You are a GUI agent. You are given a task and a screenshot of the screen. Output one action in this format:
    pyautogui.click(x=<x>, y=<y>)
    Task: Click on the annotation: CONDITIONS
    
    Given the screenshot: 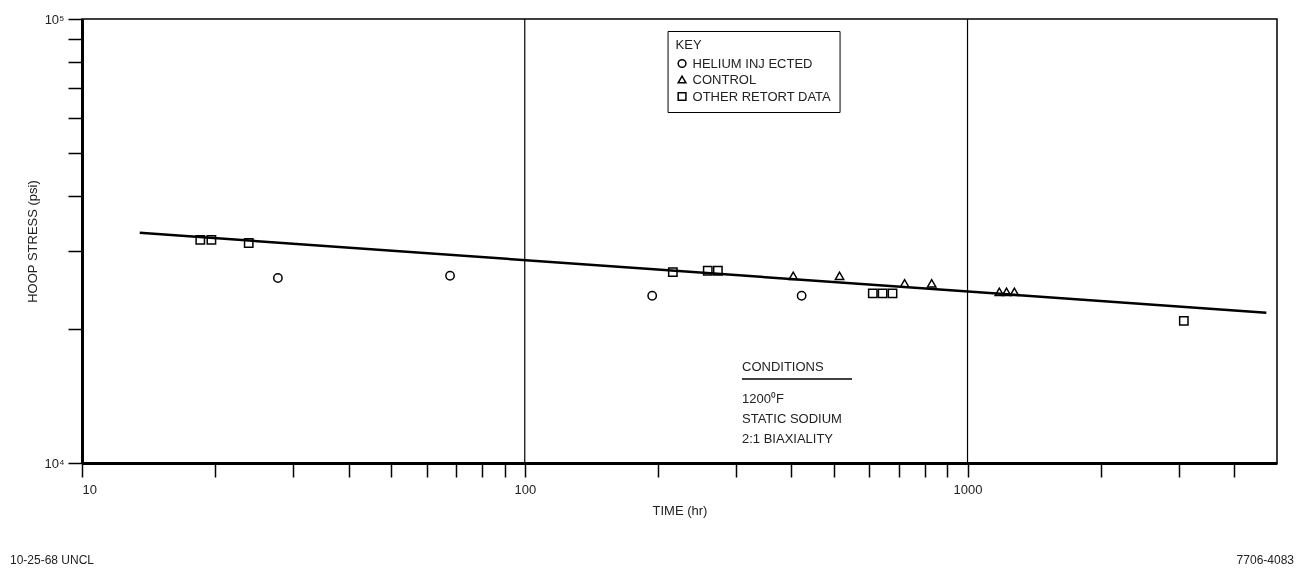 What is the action you would take?
    pyautogui.click(x=783, y=366)
    